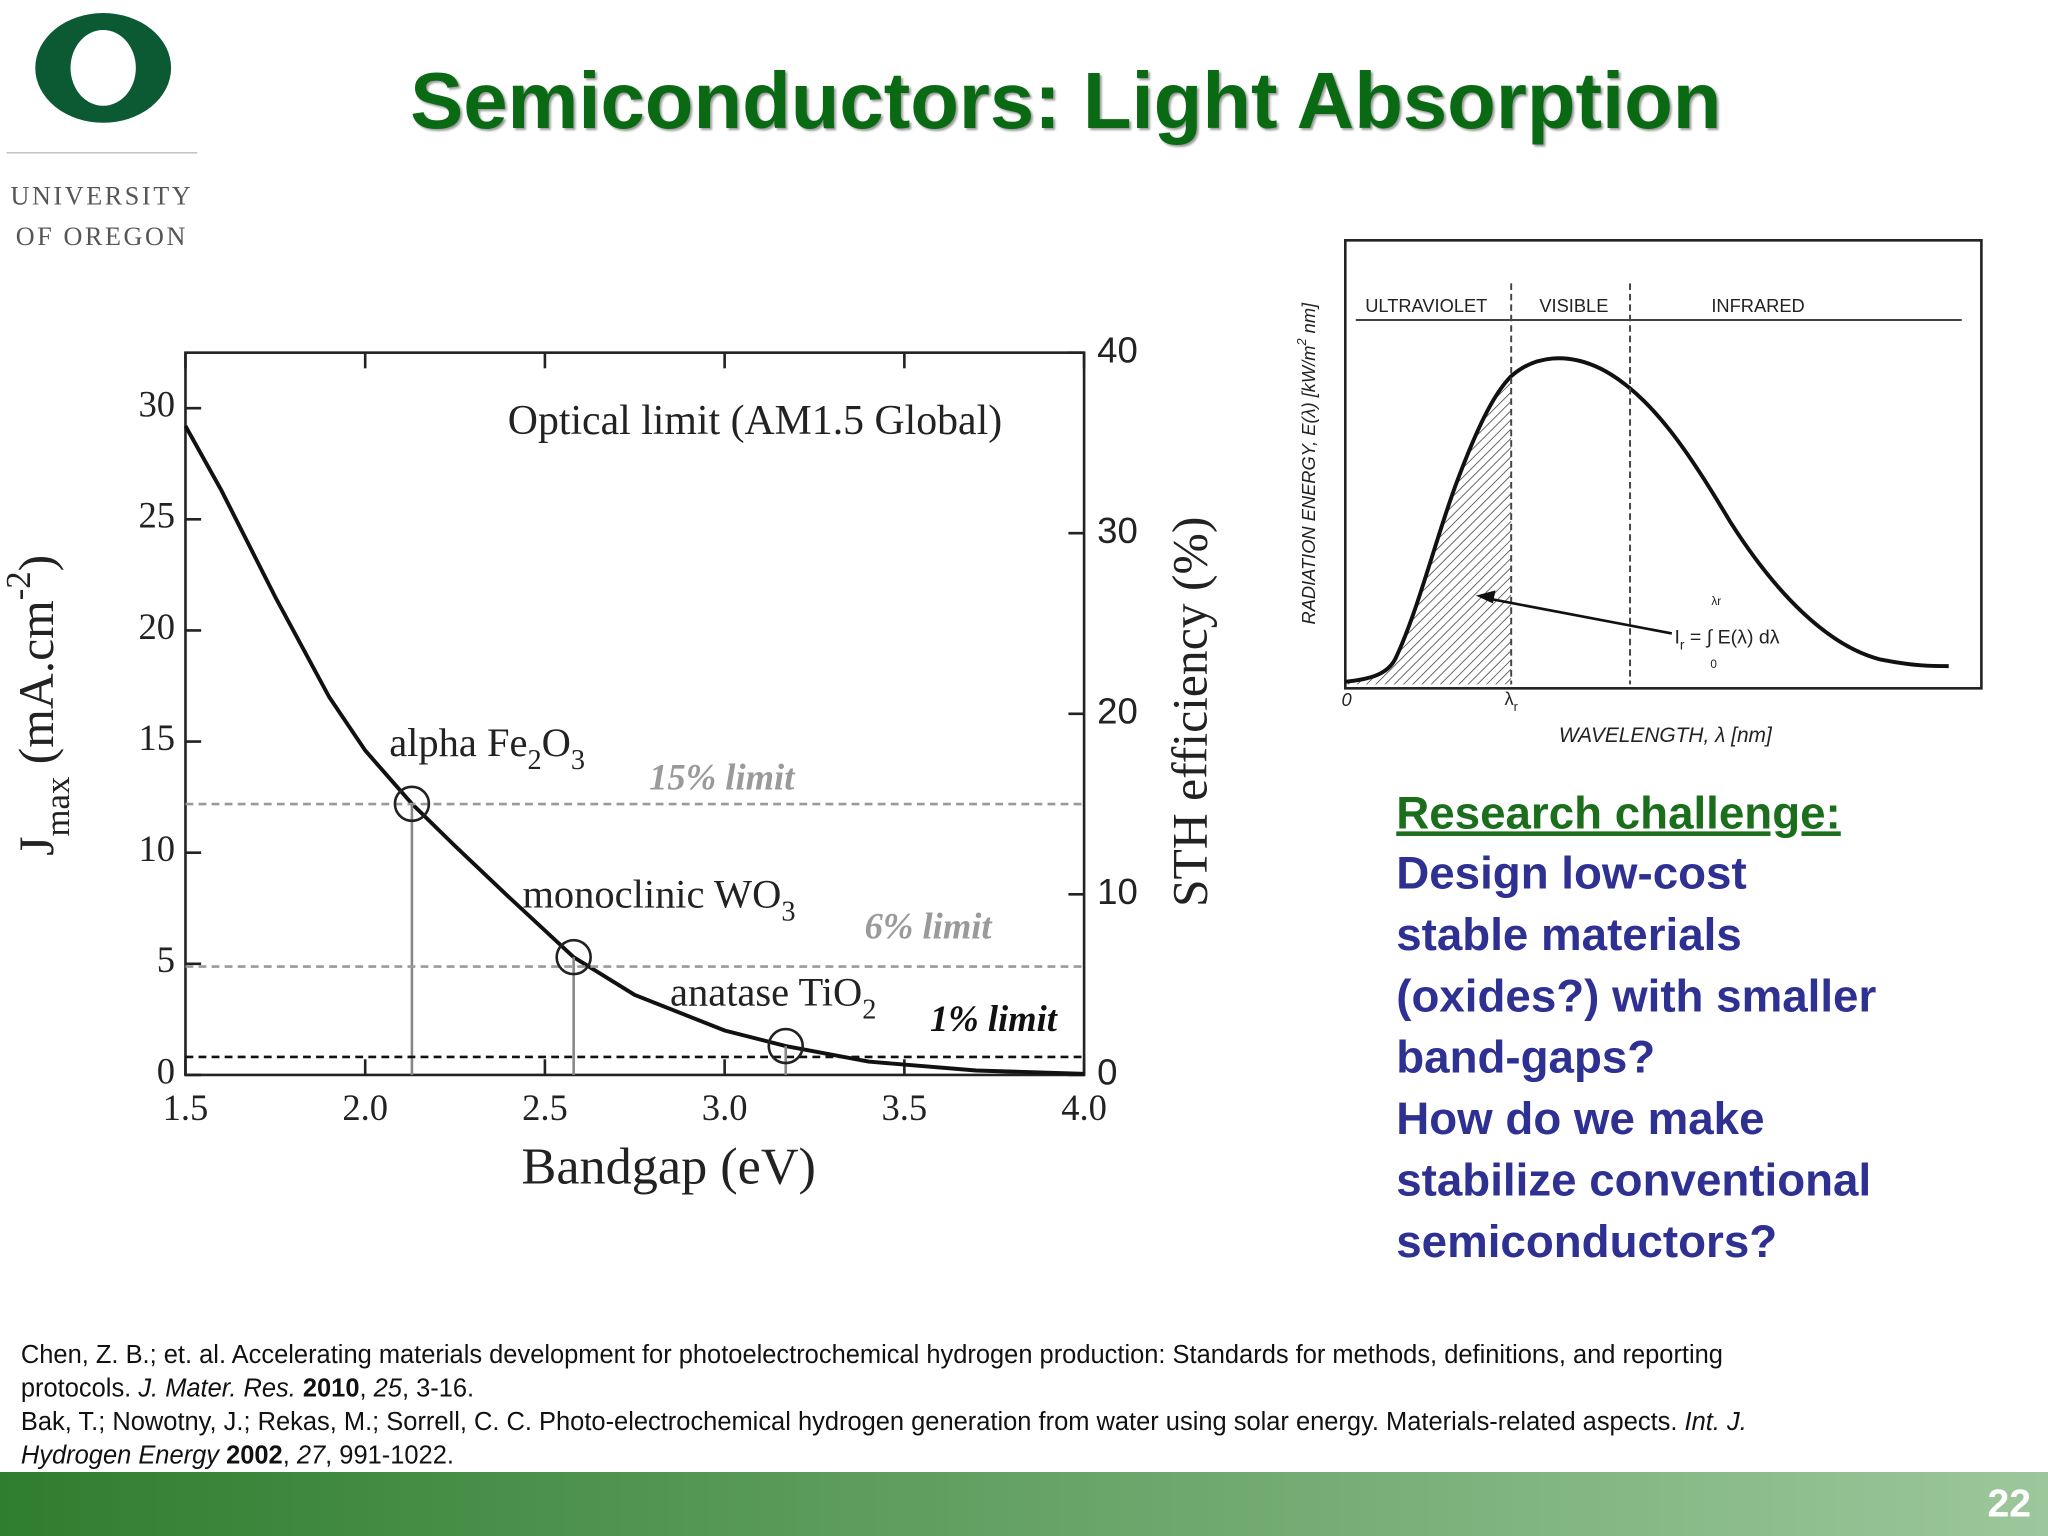 This screenshot has height=1536, width=2048. I want to click on annotation-label: anatase TiO2, so click(773, 998).